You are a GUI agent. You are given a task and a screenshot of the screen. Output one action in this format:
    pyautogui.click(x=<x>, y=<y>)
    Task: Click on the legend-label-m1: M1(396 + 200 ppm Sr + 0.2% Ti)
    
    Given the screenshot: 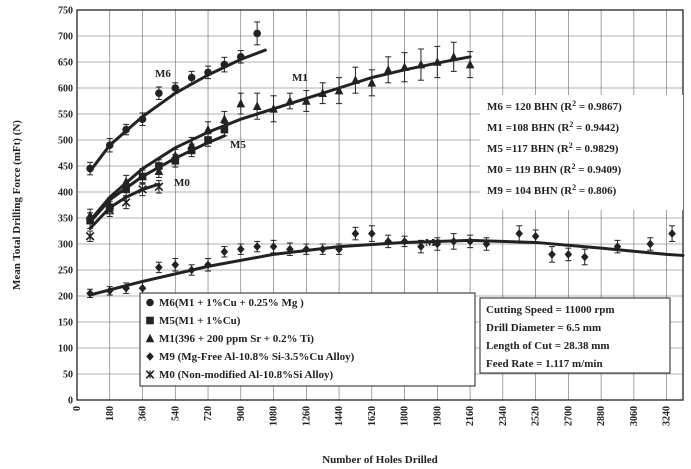 What is the action you would take?
    pyautogui.click(x=236, y=339)
    